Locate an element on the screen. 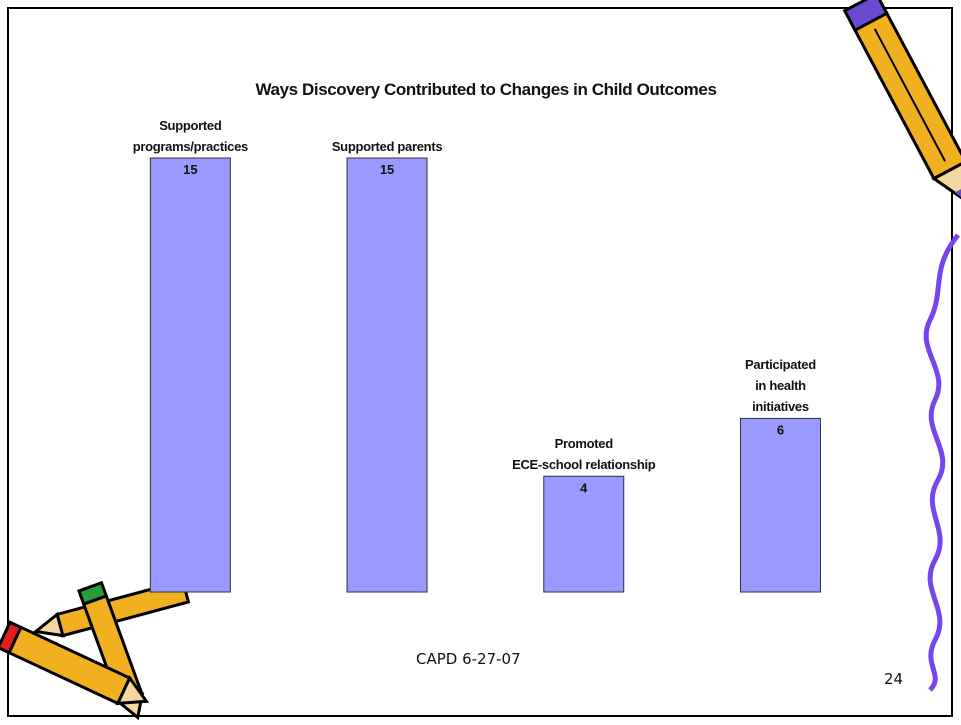 The width and height of the screenshot is (961, 725). footer: CAPD 6-27-07 is located at coordinates (468, 659).